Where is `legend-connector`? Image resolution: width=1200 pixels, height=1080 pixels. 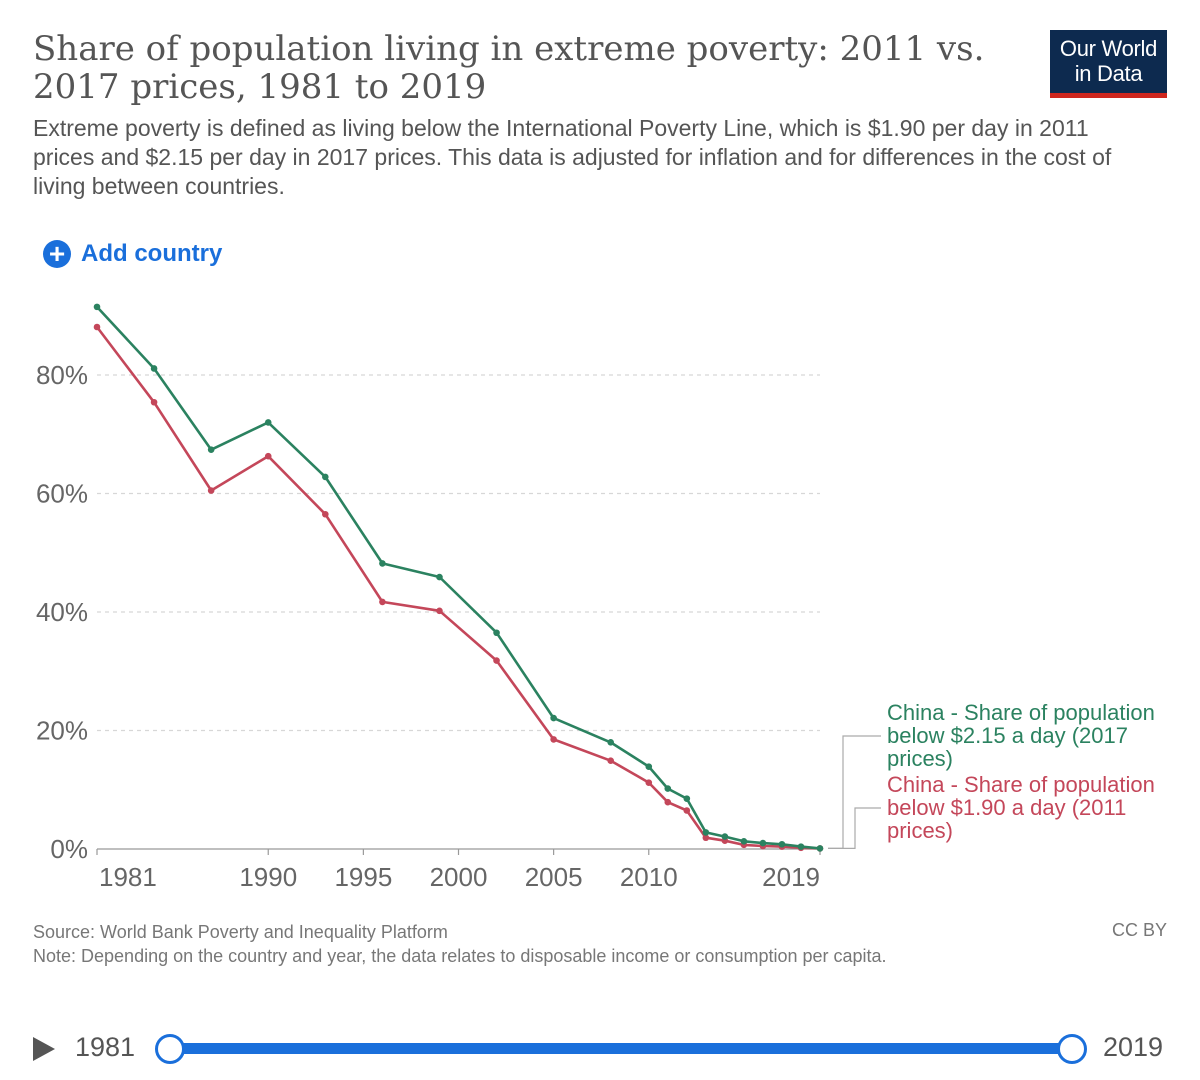
legend-connector is located at coordinates (854, 828).